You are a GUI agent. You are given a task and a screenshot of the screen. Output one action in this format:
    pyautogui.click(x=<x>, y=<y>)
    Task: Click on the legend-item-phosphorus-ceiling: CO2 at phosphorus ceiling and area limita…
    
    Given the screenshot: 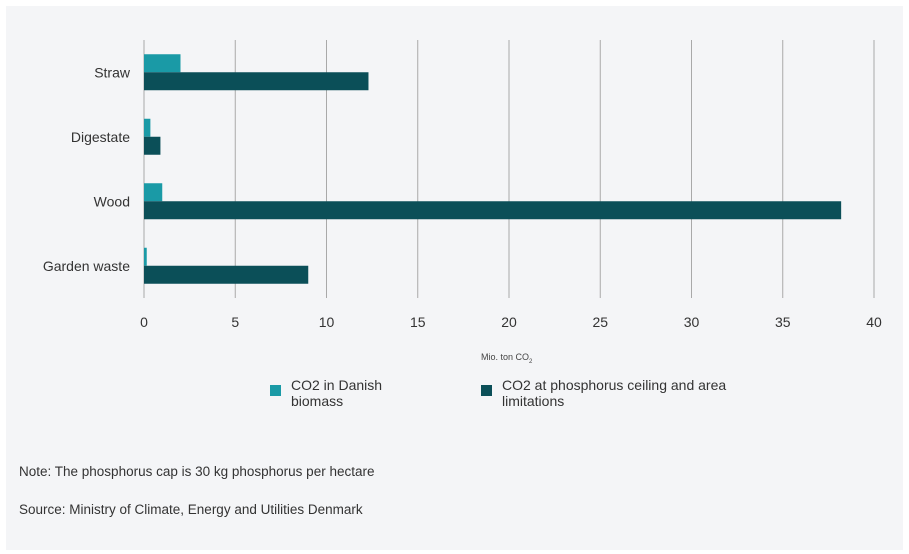 What is the action you would take?
    pyautogui.click(x=603, y=393)
    